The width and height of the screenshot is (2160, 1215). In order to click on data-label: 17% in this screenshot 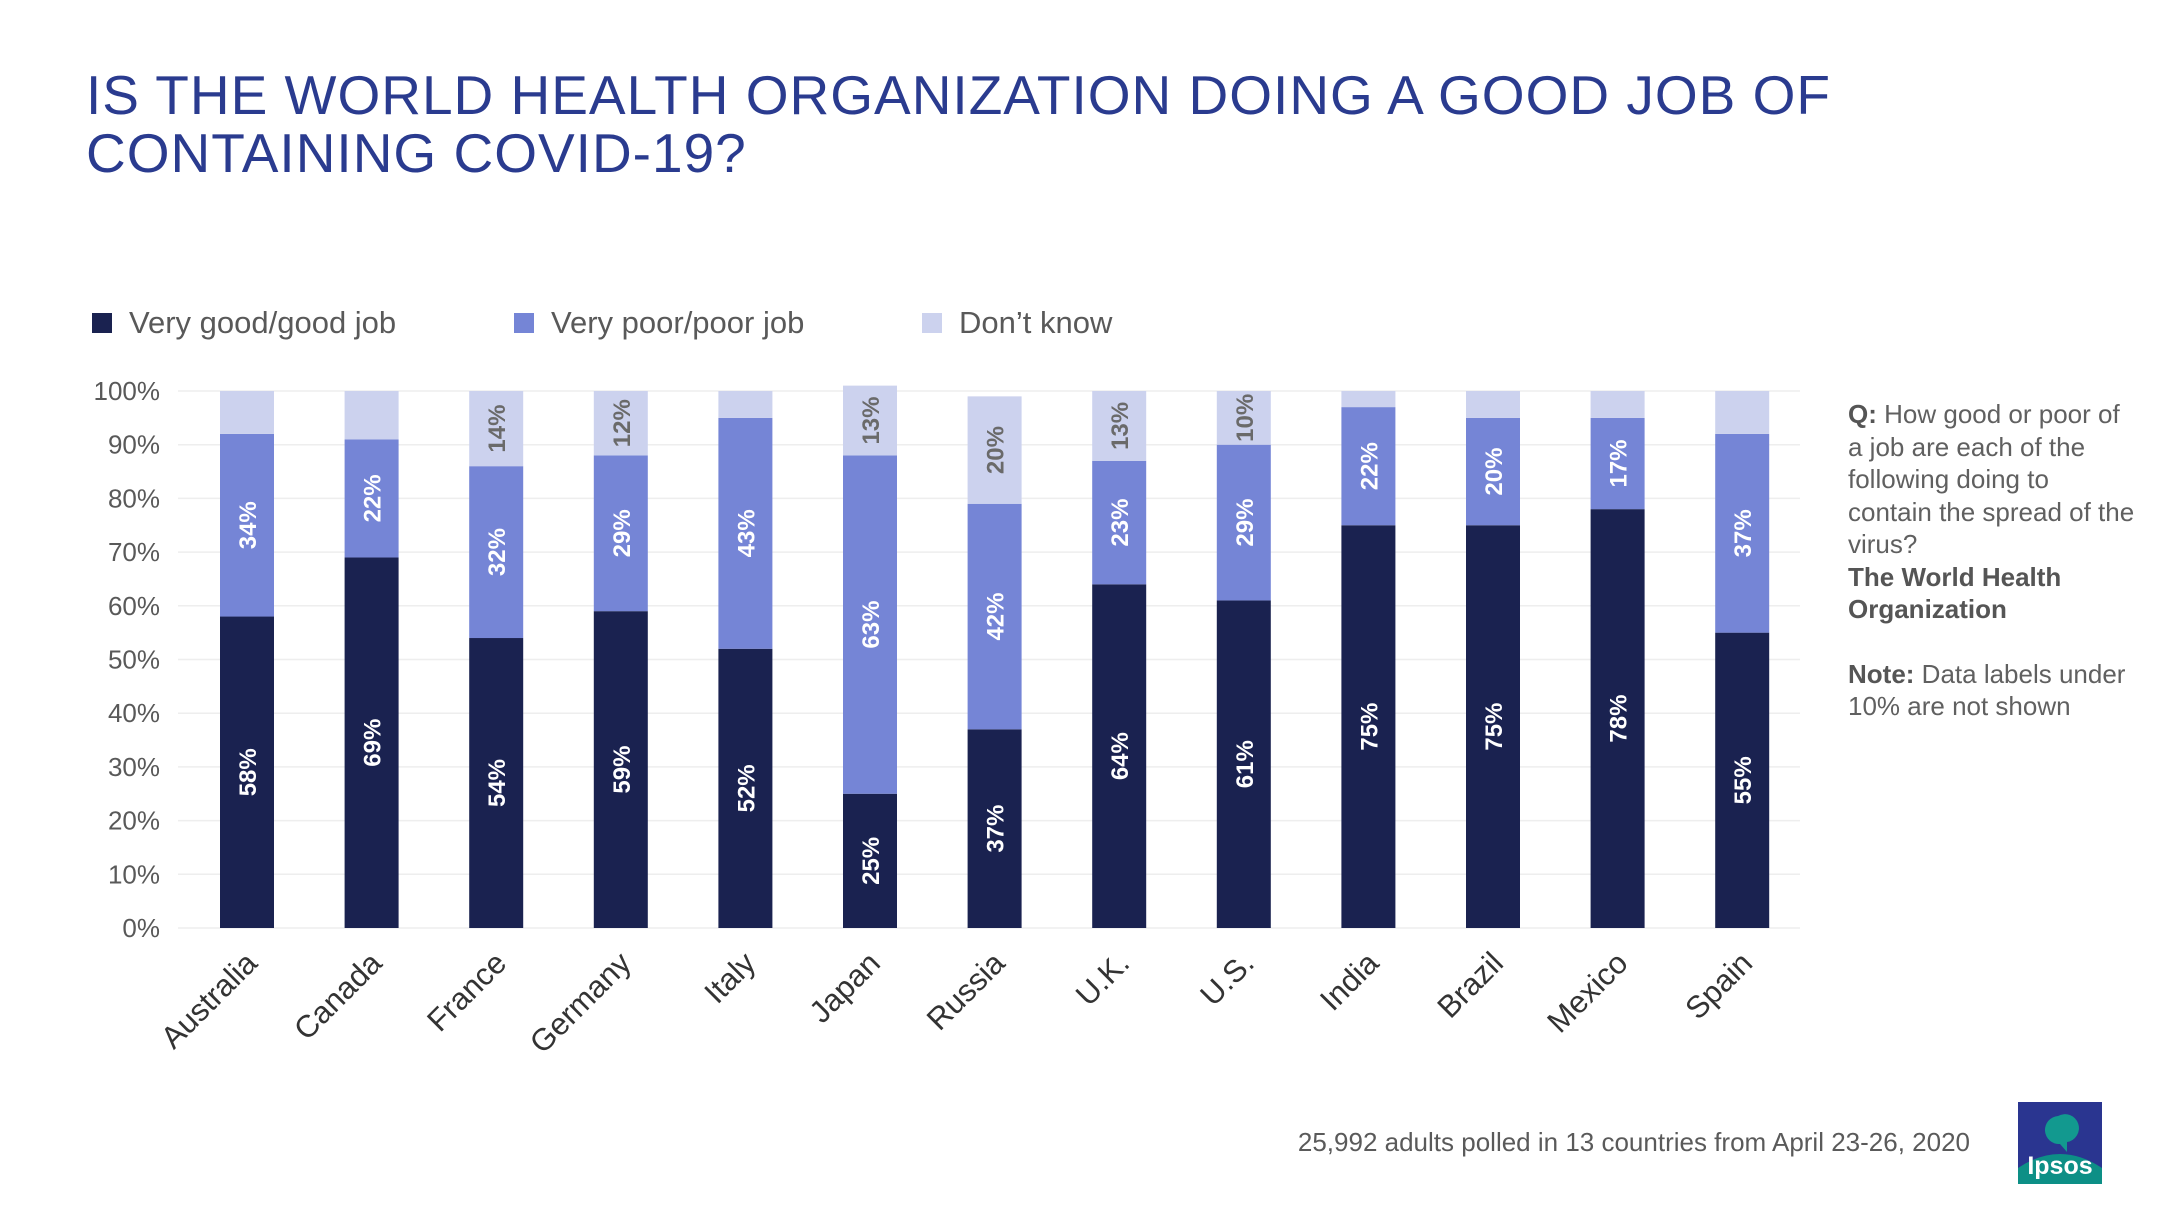, I will do `click(1619, 463)`.